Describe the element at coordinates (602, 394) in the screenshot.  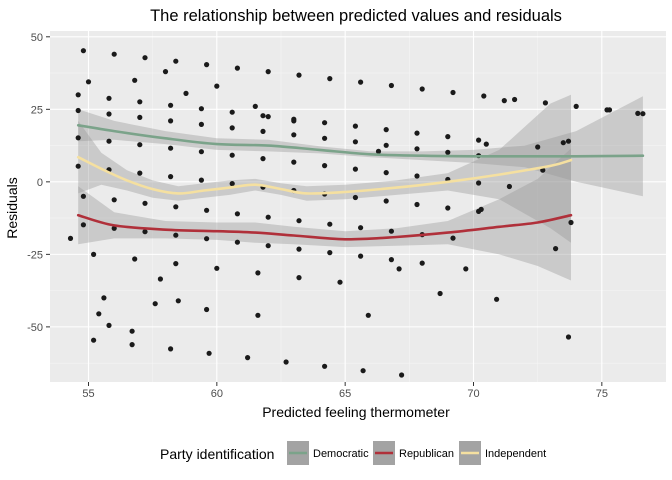
I see `x-tick-label: 75` at that location.